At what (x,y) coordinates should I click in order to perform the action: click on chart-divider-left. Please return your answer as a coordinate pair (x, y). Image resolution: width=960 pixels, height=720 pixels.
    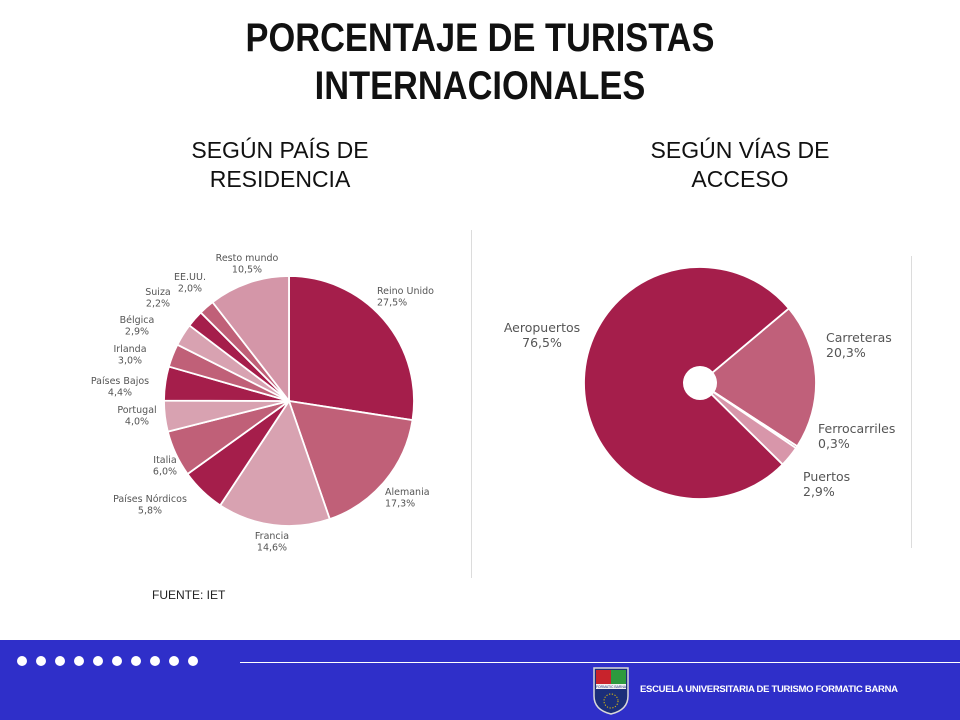
    Looking at the image, I should click on (471, 404).